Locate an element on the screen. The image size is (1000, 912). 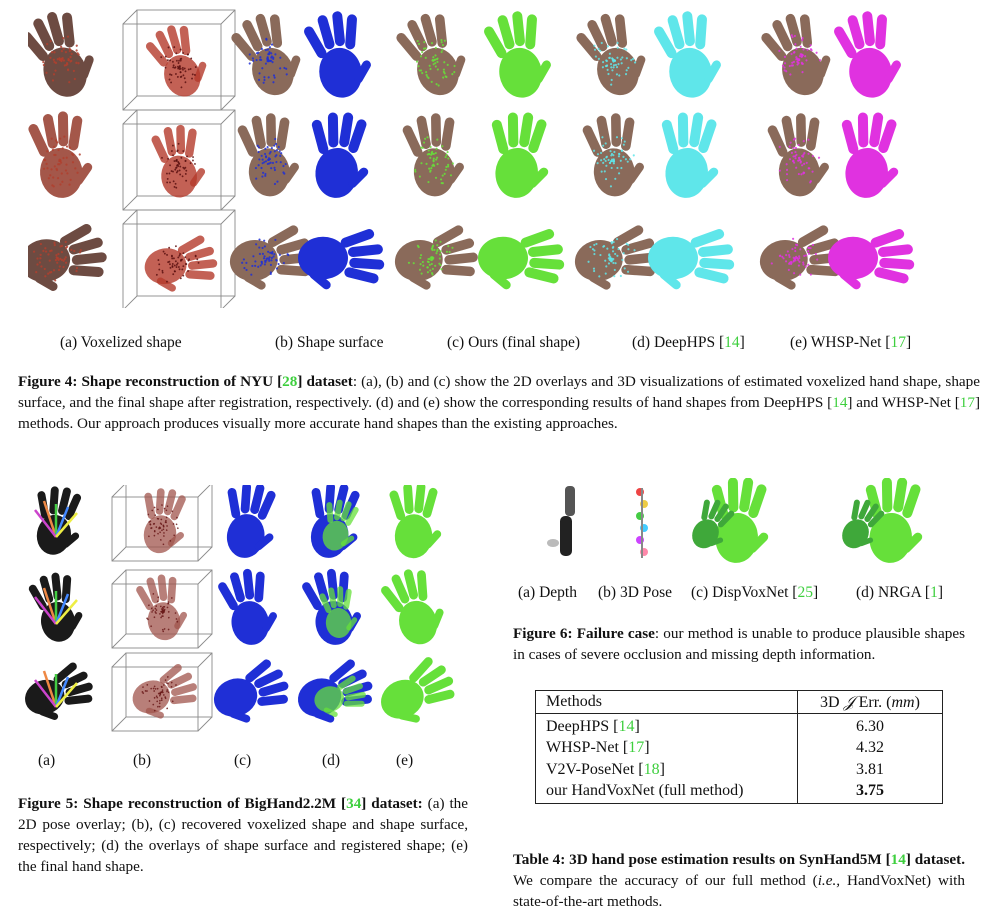
table4-method: DeepHPS [14] is located at coordinates (667, 726).